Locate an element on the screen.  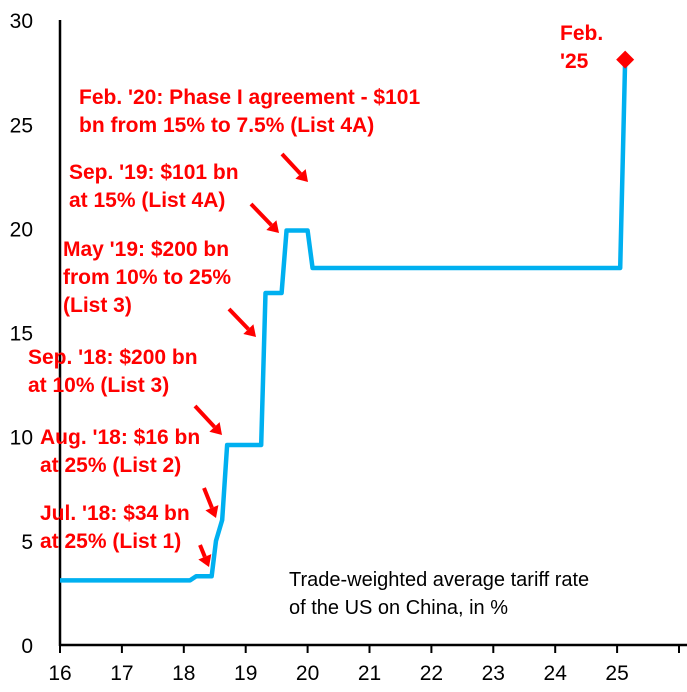
y-tick-label: 0 is located at coordinates (27, 646).